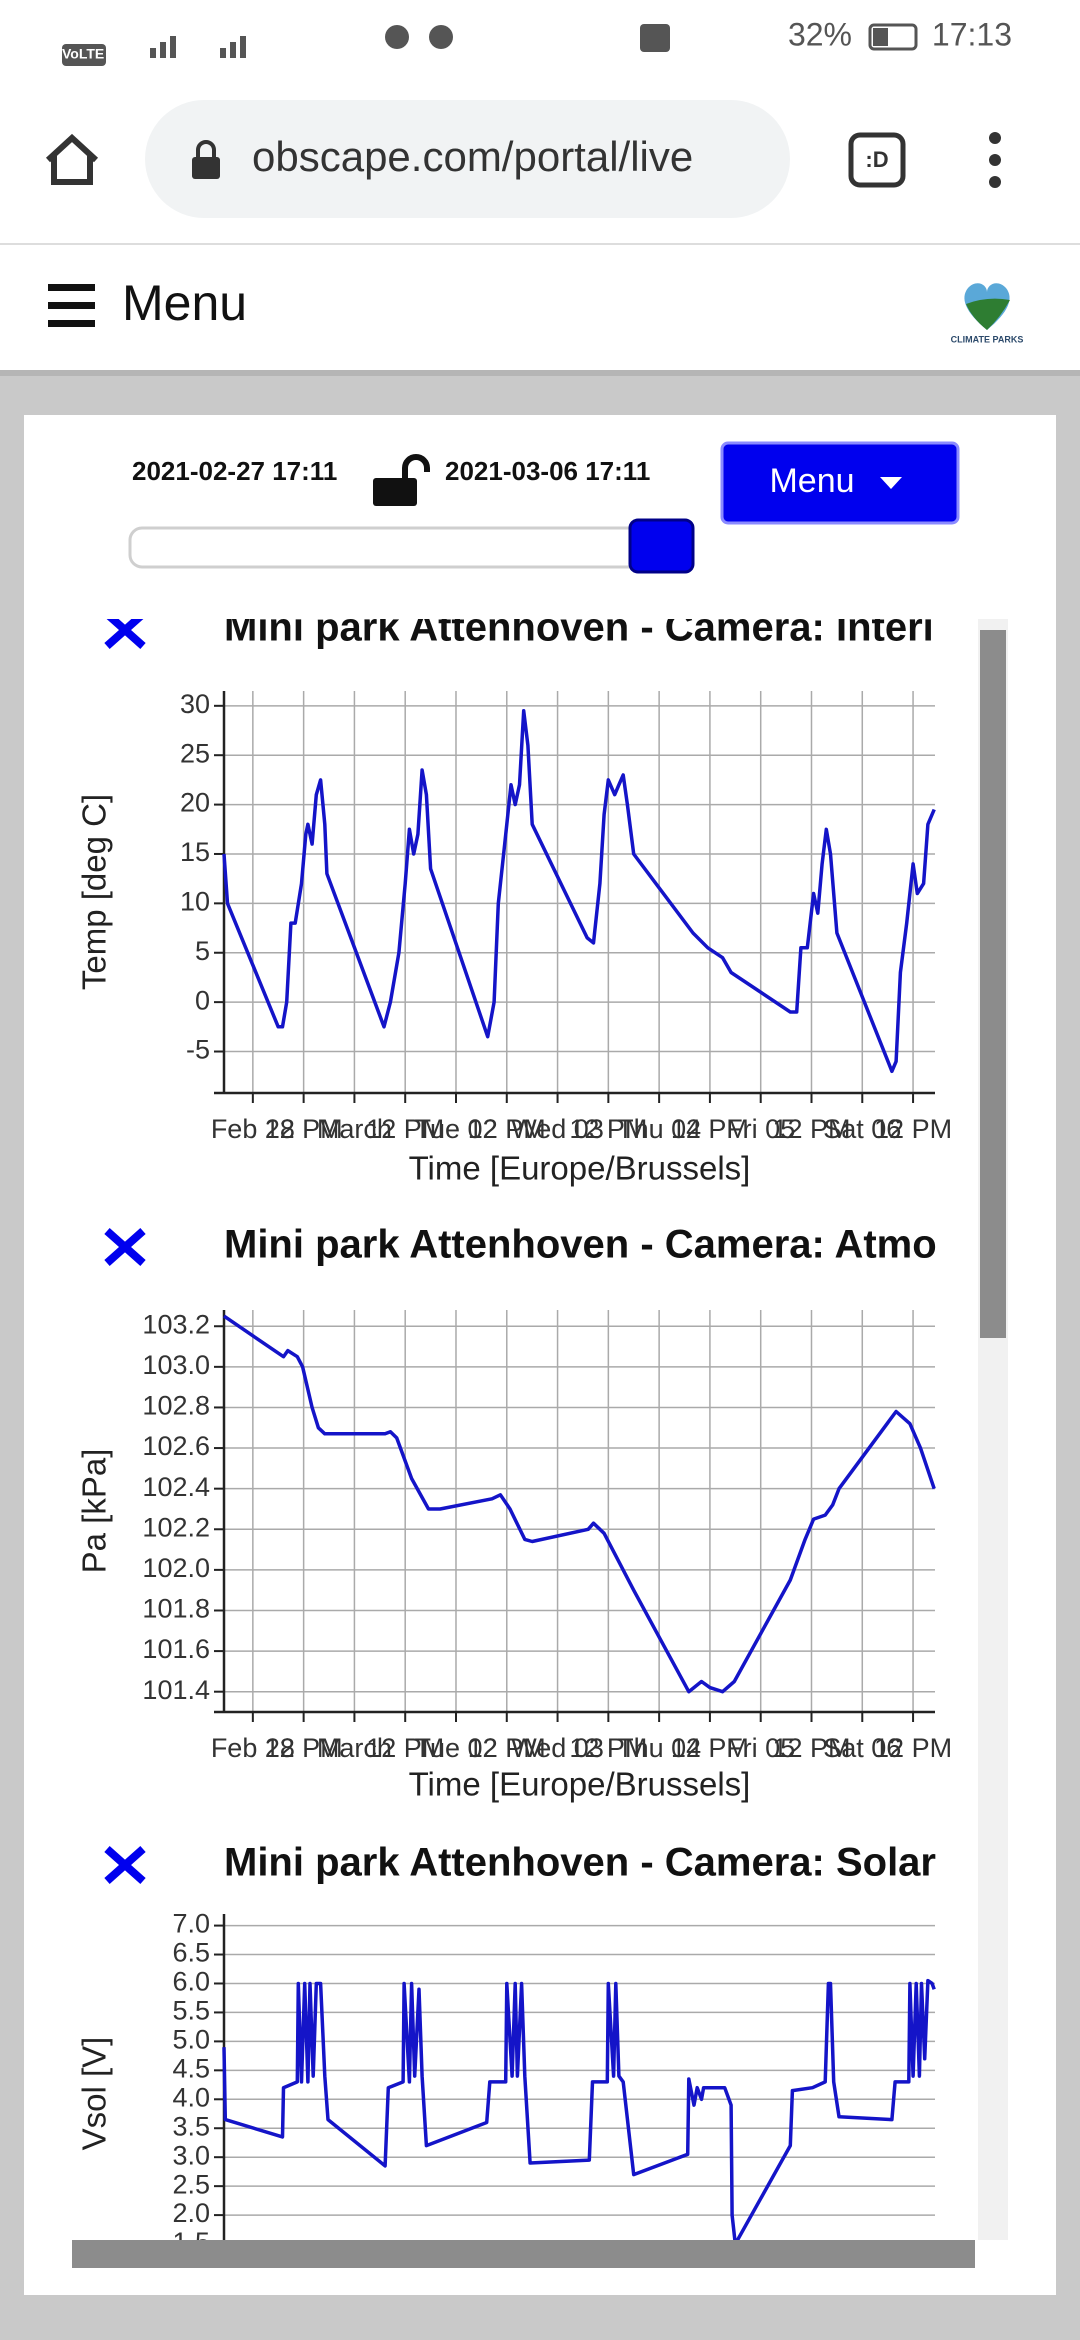  What do you see at coordinates (72, 159) in the screenshot?
I see `home-button` at bounding box center [72, 159].